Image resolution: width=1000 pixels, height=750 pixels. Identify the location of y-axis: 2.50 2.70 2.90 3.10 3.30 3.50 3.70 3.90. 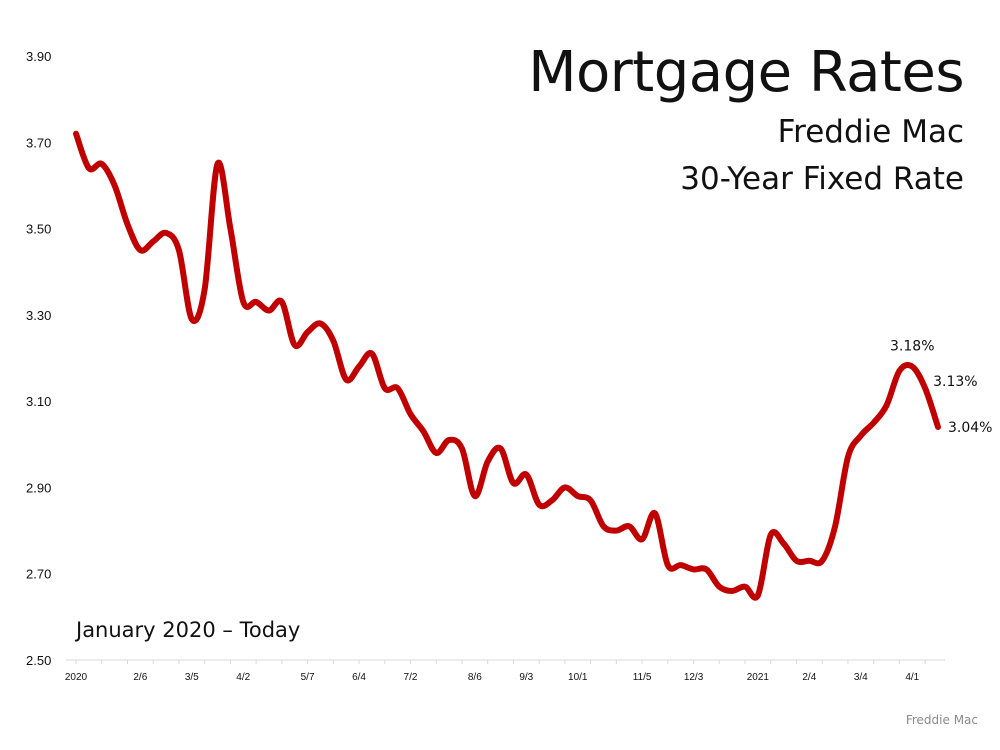
(38, 358).